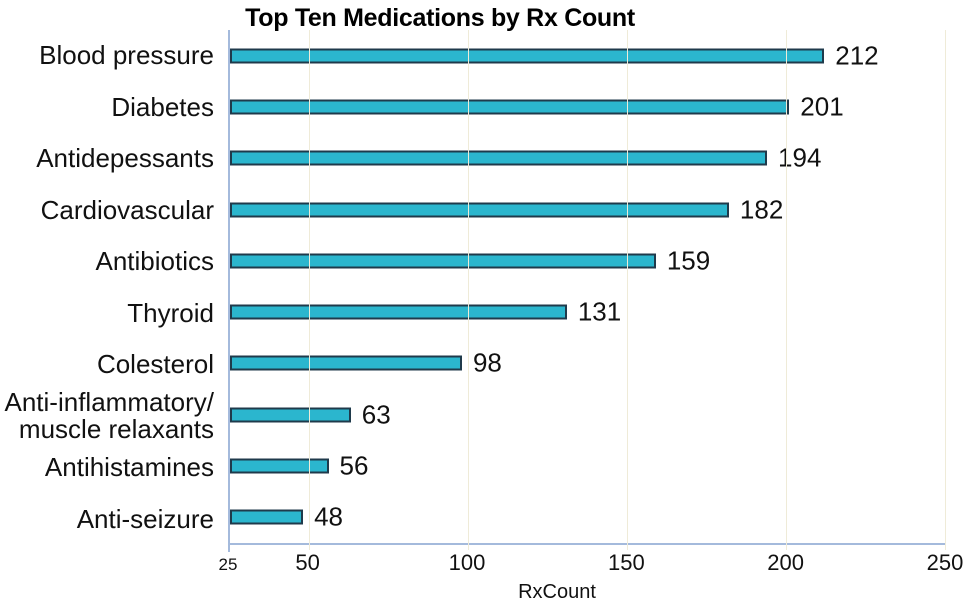  I want to click on x-tick-label: 200, so click(786, 562).